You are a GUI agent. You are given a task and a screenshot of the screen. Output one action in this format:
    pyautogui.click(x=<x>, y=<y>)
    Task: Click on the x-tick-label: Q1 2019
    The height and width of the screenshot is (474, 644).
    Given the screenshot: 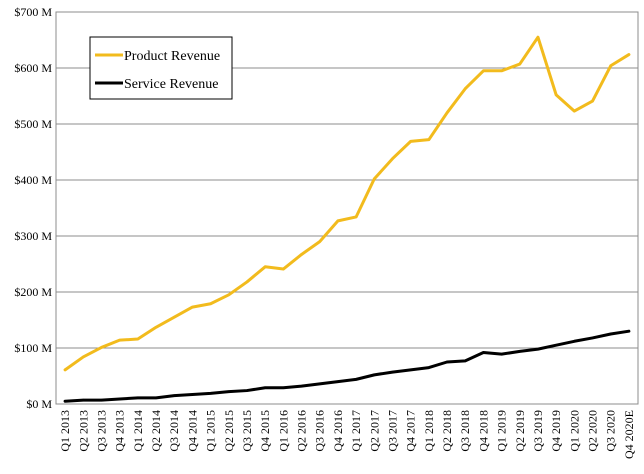 What is the action you would take?
    pyautogui.click(x=502, y=431)
    